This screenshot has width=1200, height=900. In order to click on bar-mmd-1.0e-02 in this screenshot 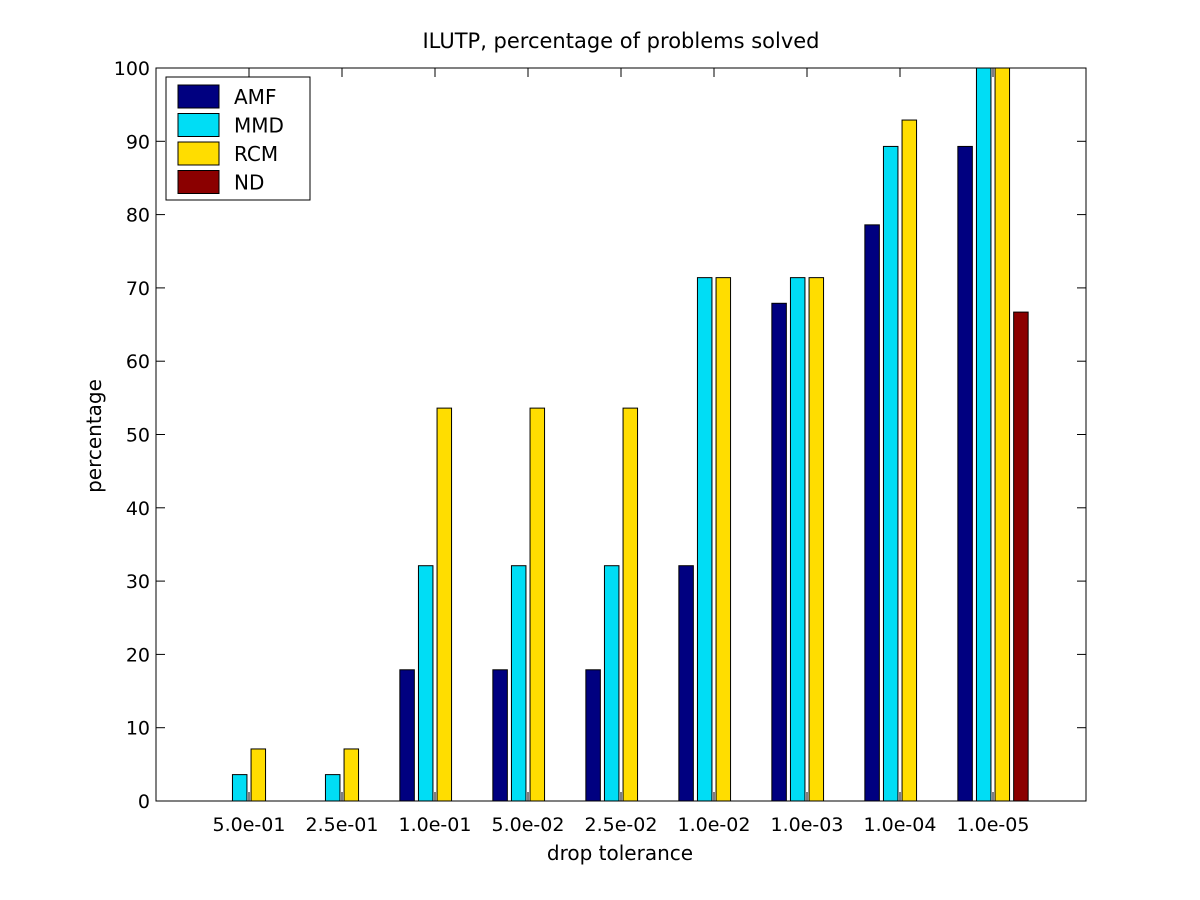, I will do `click(704, 539)`.